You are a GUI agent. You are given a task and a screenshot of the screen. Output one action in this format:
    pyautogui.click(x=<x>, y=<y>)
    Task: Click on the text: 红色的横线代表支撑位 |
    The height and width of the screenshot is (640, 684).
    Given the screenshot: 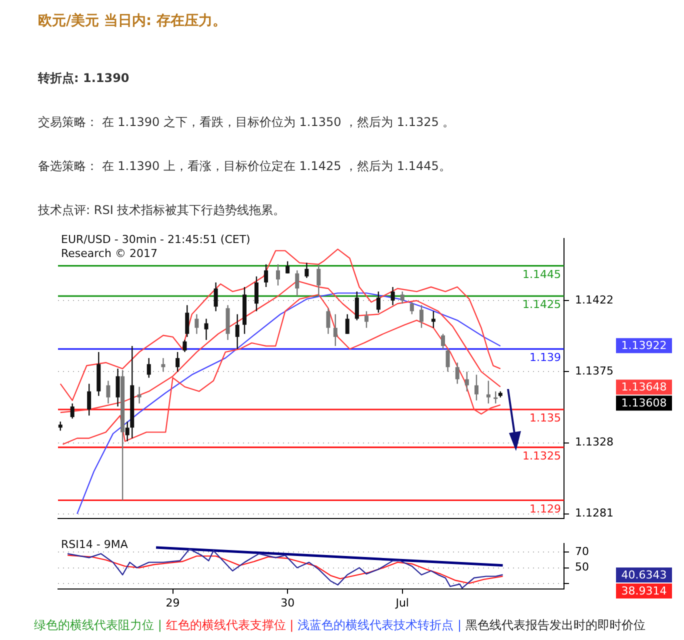 What is the action you would take?
    pyautogui.click(x=230, y=625)
    